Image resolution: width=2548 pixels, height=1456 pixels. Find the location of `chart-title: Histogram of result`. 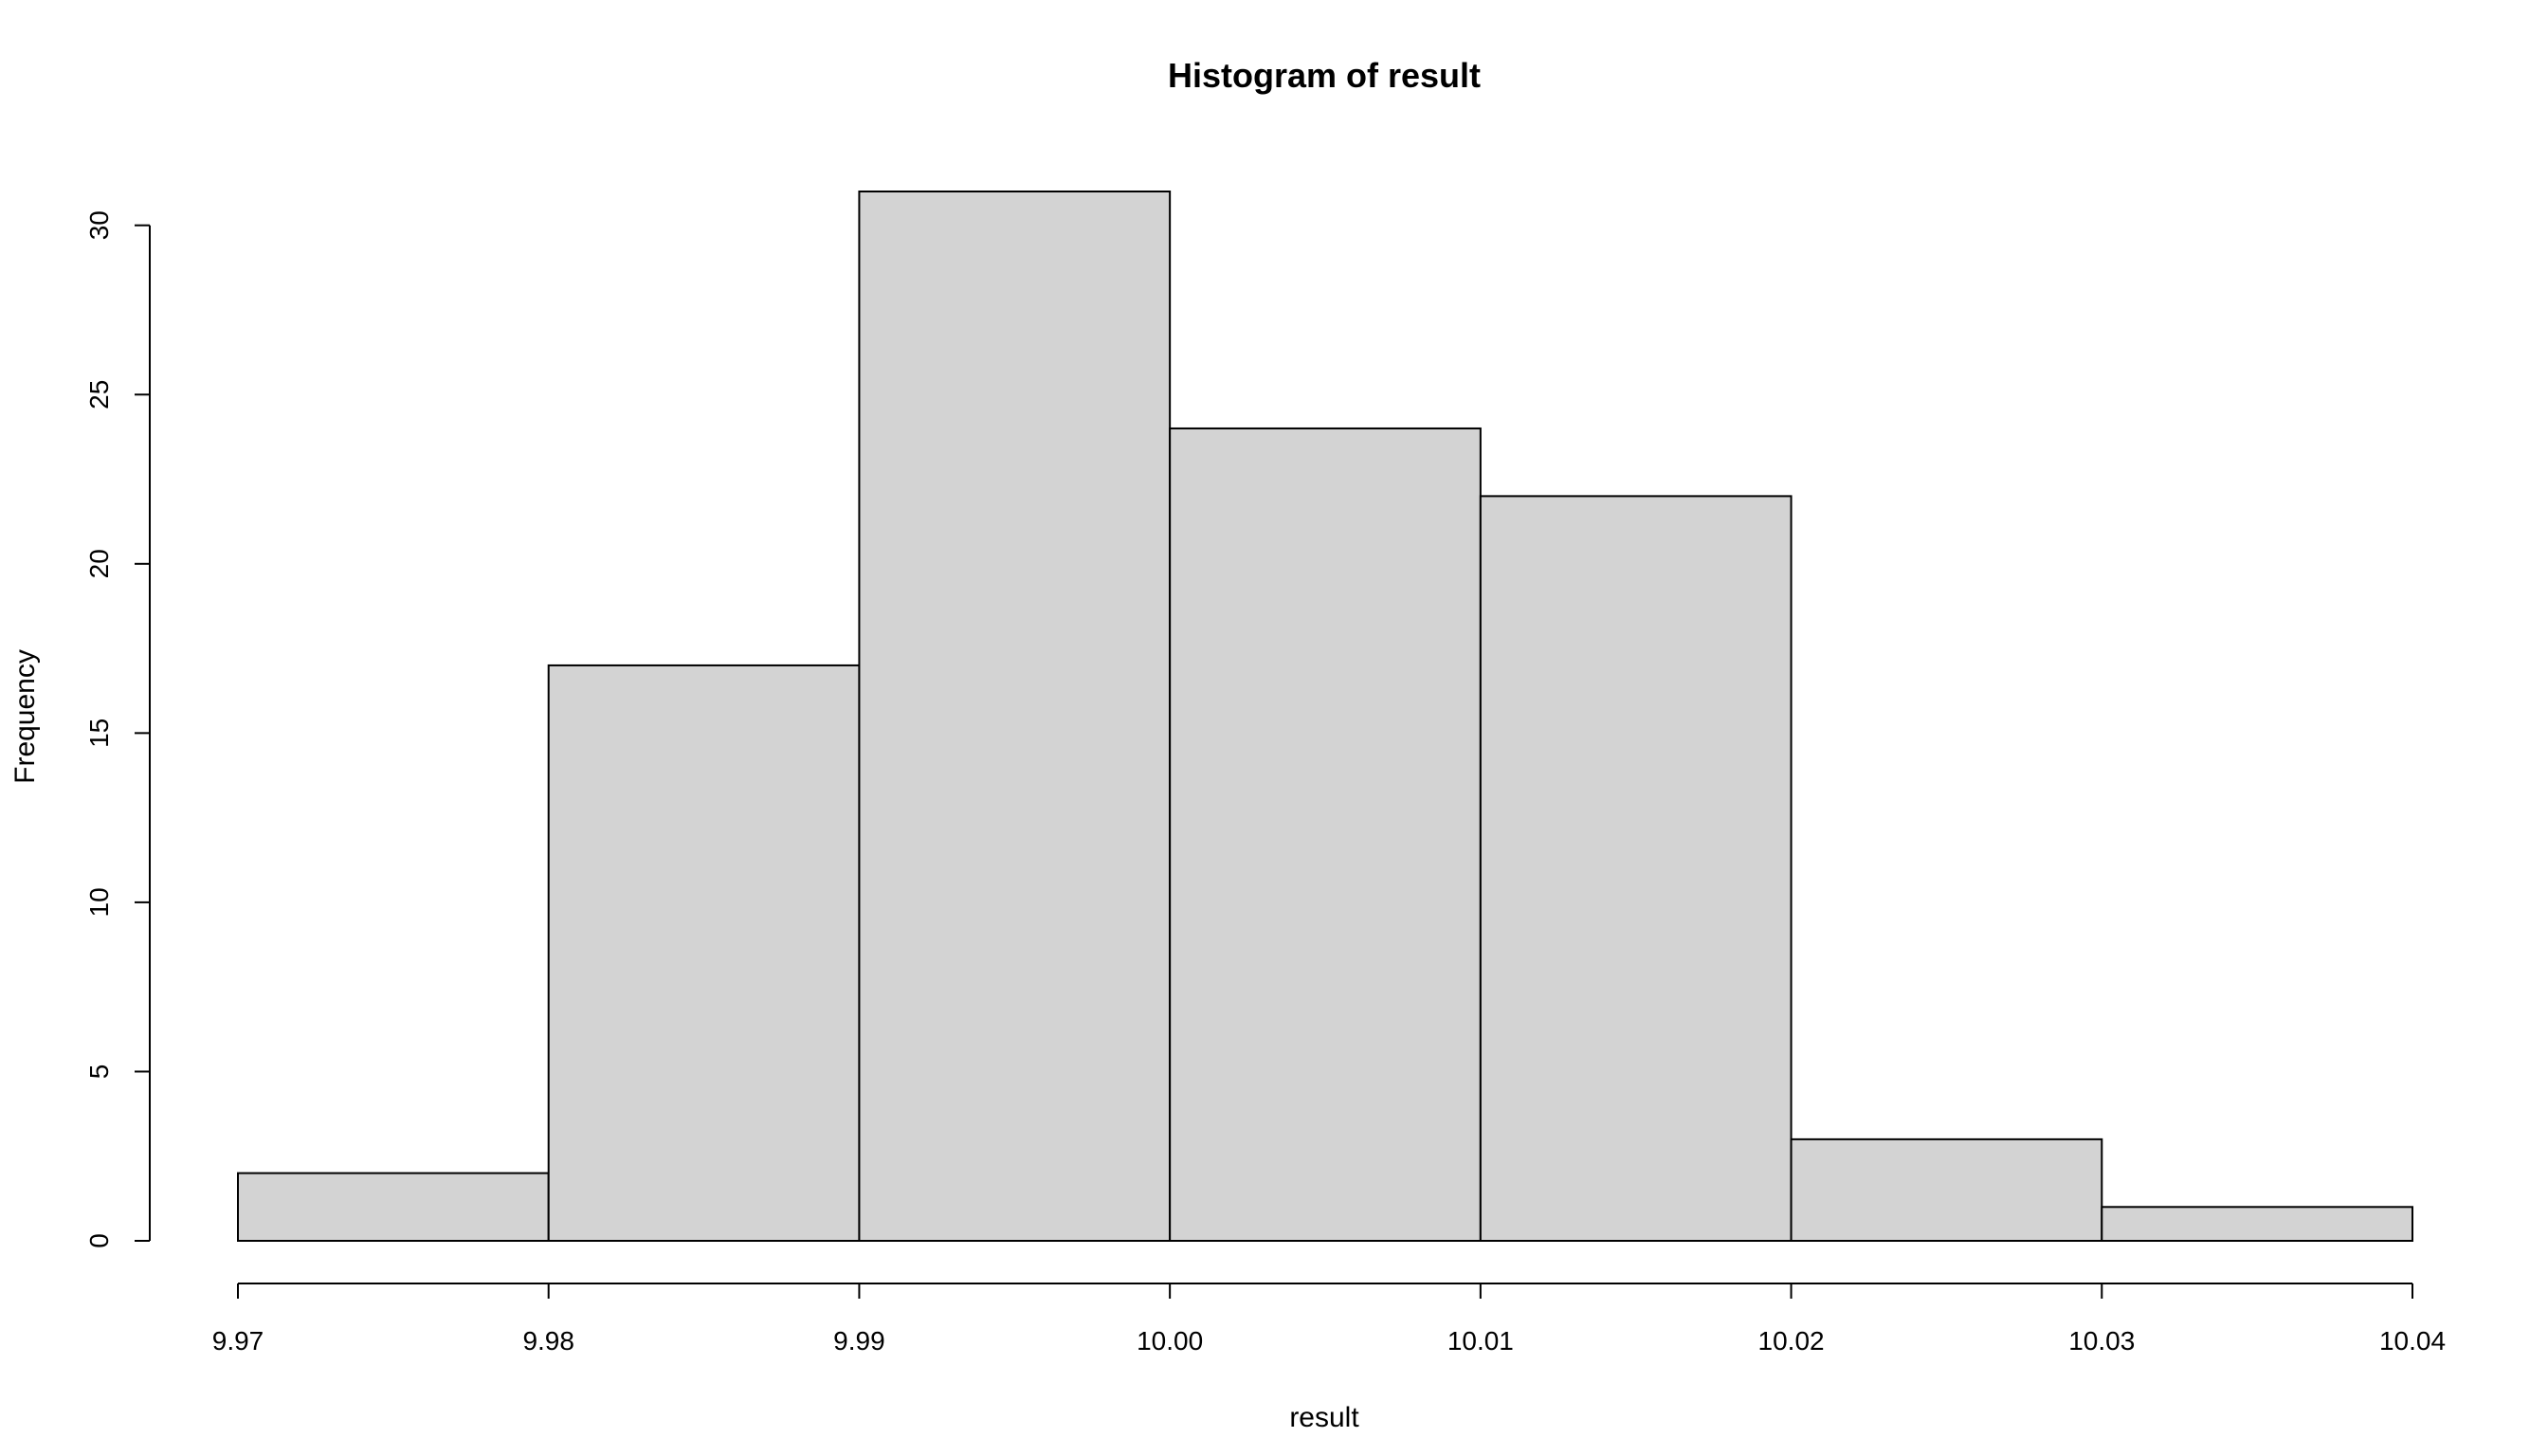

chart-title: Histogram of result is located at coordinates (1324, 75).